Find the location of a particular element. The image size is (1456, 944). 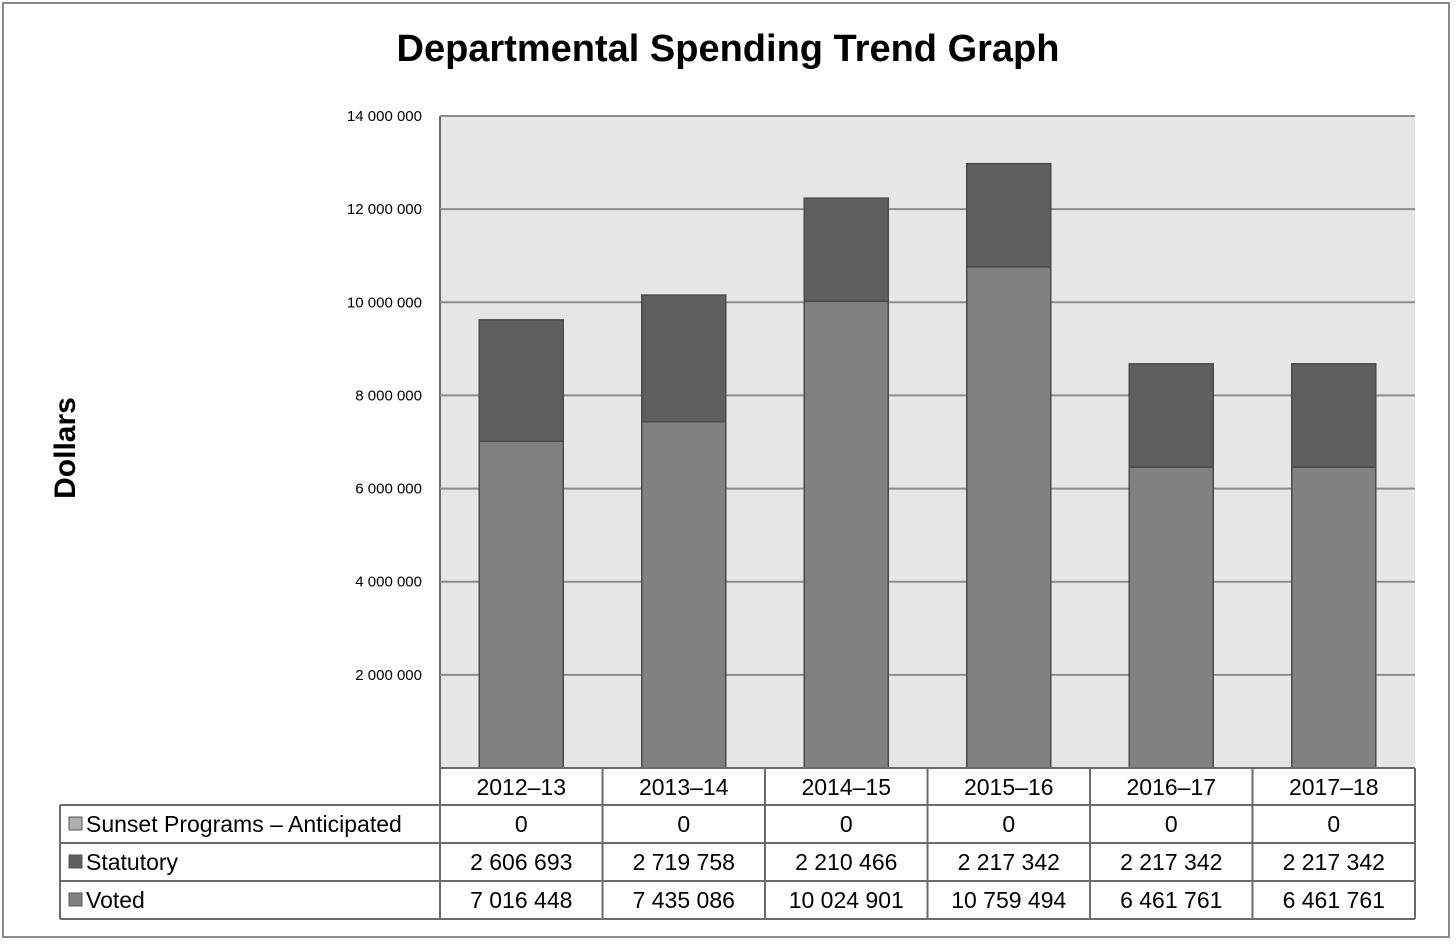

y-tick-label: 6 000 000 is located at coordinates (388, 489).